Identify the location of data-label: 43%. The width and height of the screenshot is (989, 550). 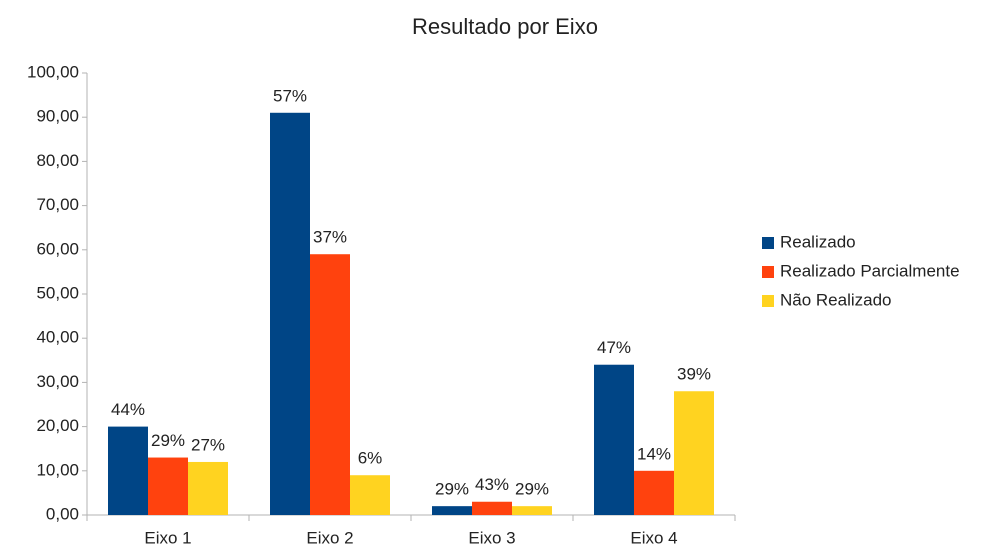
(492, 484).